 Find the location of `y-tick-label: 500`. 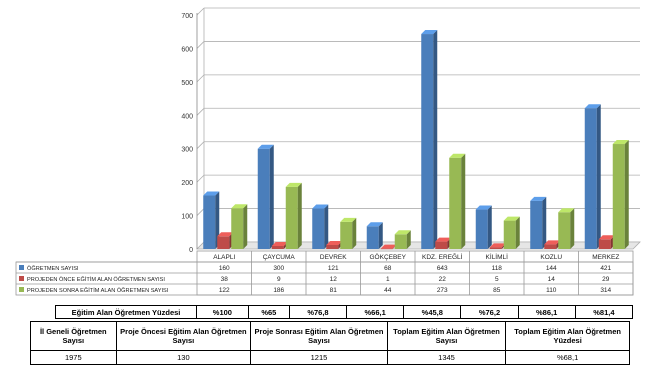

y-tick-label: 500 is located at coordinates (187, 83).